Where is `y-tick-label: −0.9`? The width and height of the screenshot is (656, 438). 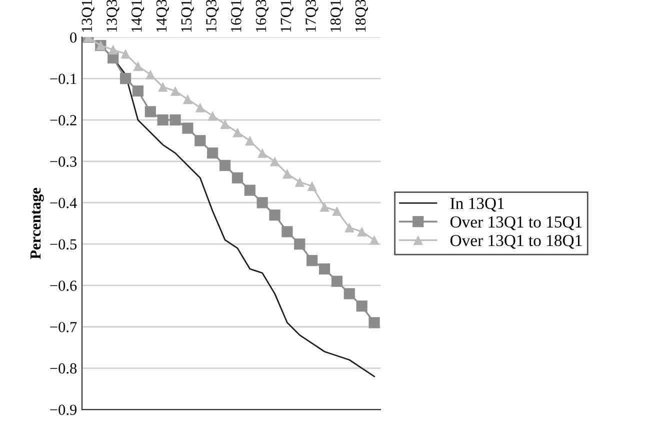
y-tick-label: −0.9 is located at coordinates (63, 410).